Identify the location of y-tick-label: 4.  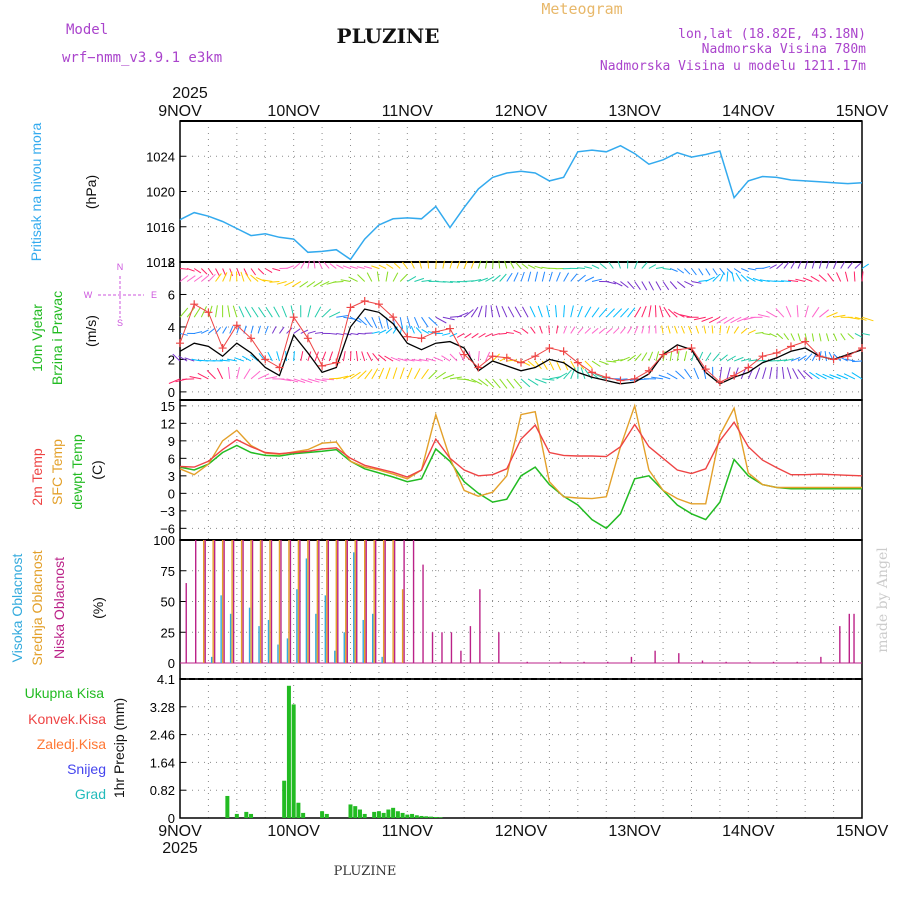
(171, 327).